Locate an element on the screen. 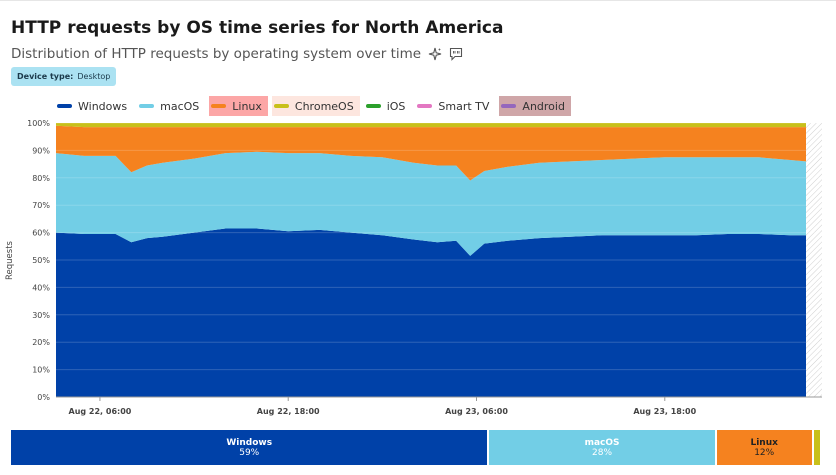 This screenshot has width=836, height=475. segment-name: Linux is located at coordinates (764, 442).